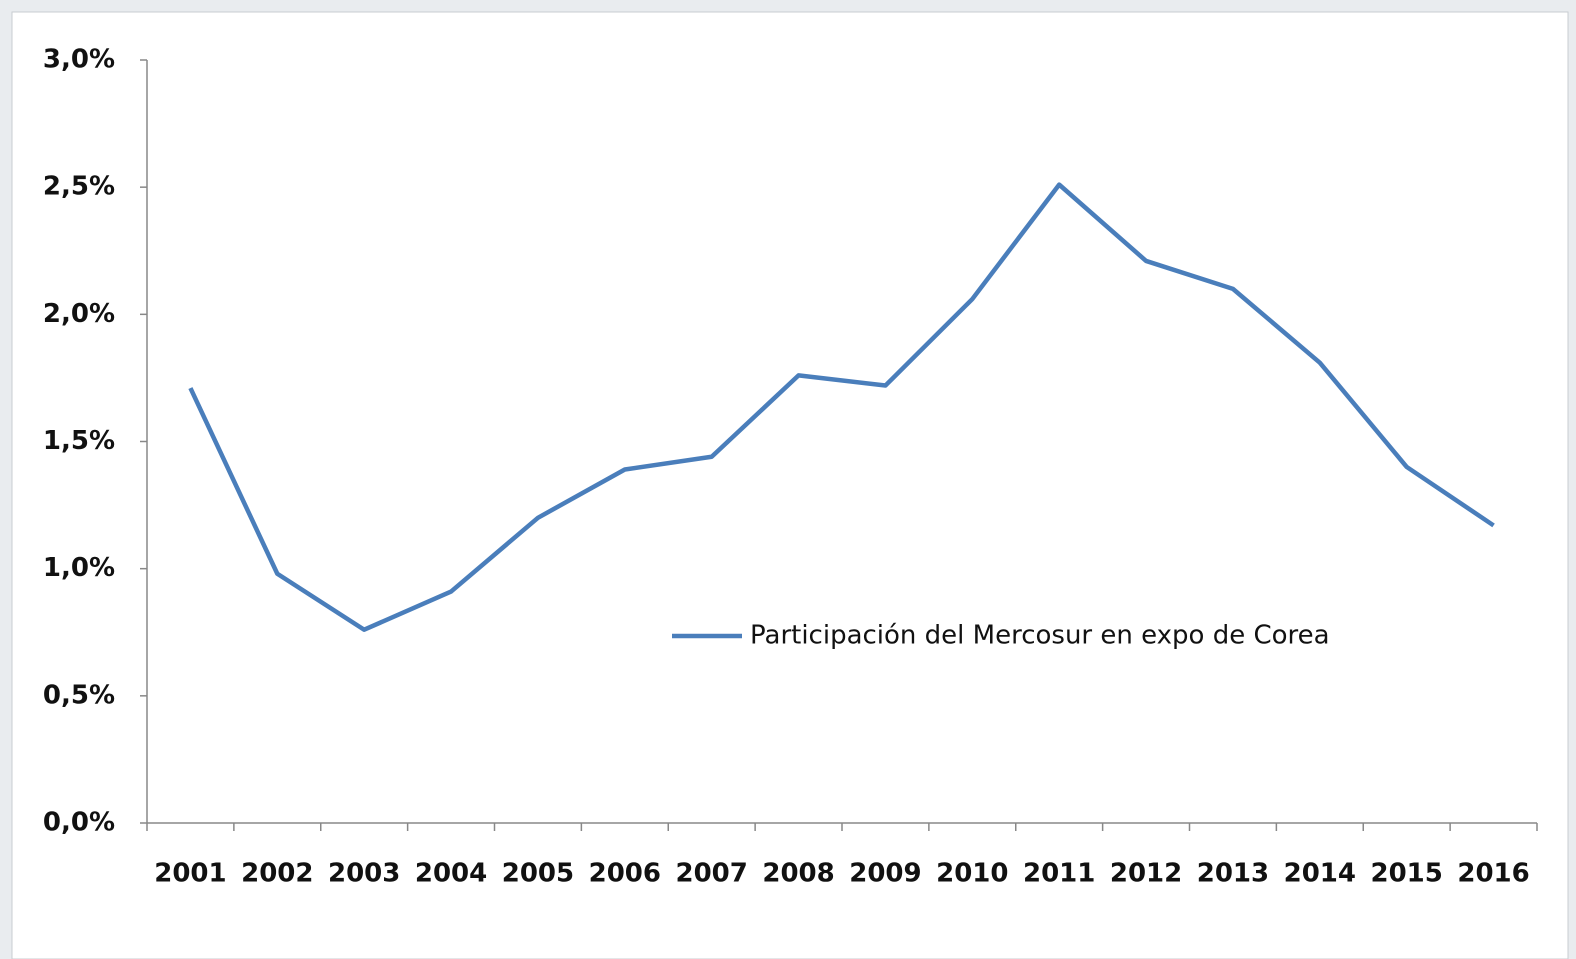  What do you see at coordinates (1407, 874) in the screenshot?
I see `x-tick-label: 2015` at bounding box center [1407, 874].